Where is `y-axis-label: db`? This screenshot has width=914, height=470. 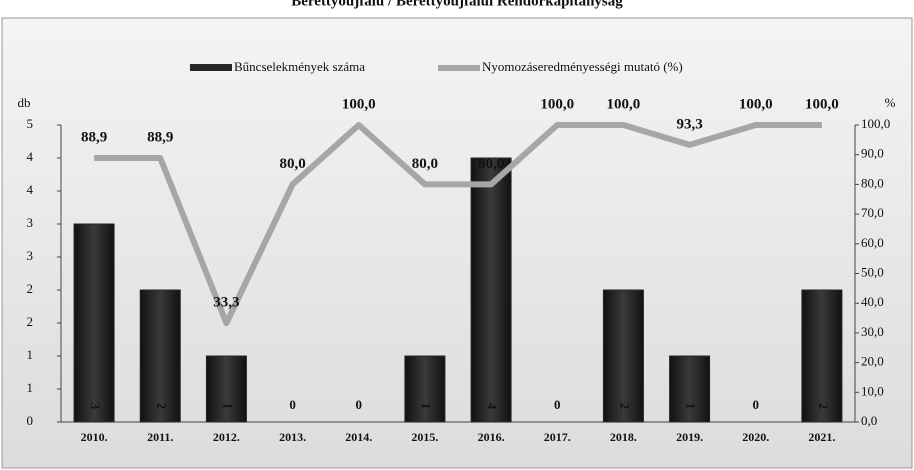 y-axis-label: db is located at coordinates (24, 102).